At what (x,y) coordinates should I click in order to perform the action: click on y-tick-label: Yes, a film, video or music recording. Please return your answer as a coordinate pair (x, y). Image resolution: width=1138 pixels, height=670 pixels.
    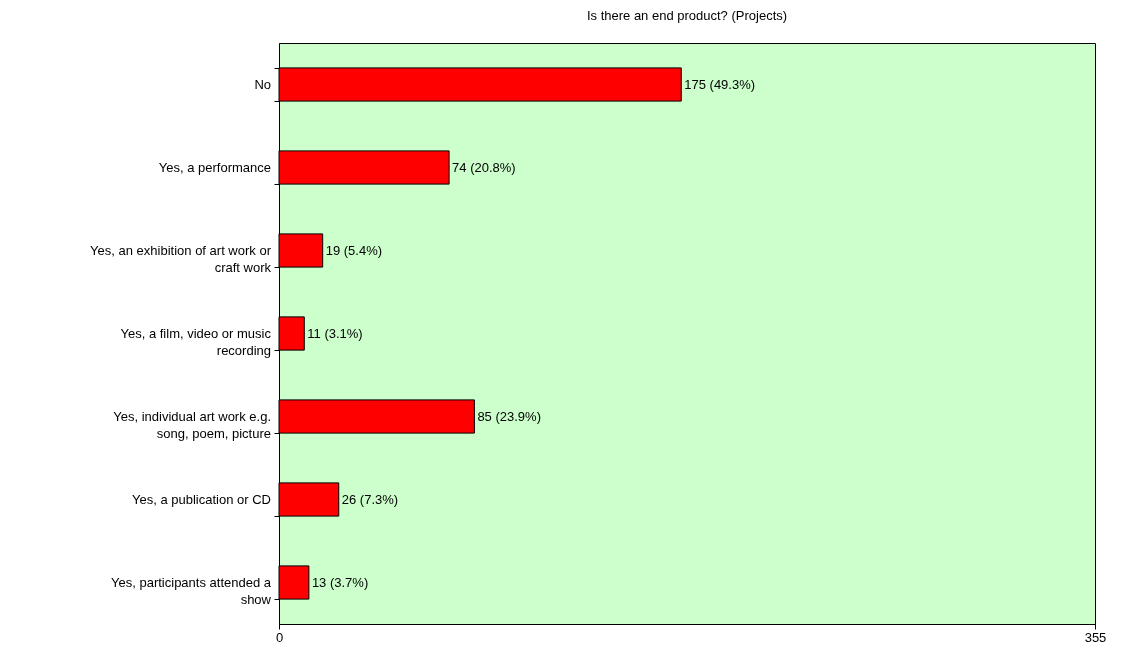
    Looking at the image, I should click on (196, 341).